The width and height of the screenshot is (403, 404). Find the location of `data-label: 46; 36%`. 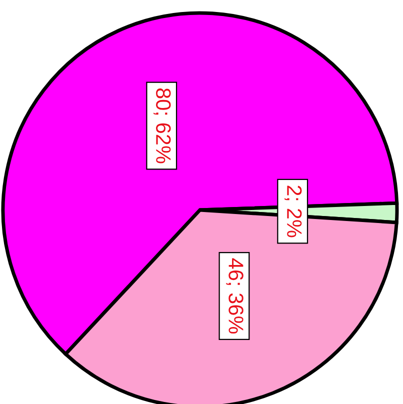

data-label: 46; 36% is located at coordinates (235, 296).